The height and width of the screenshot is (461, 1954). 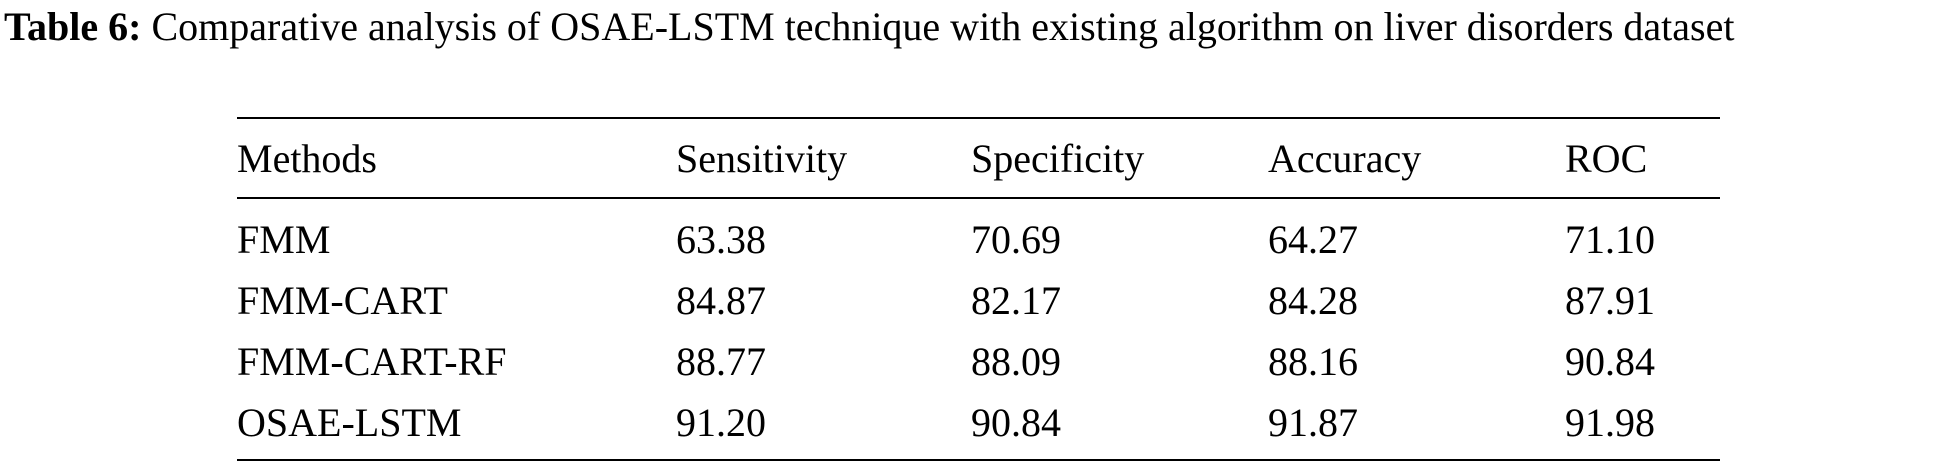 What do you see at coordinates (1016, 422) in the screenshot?
I see `cell-specificity: 90.84` at bounding box center [1016, 422].